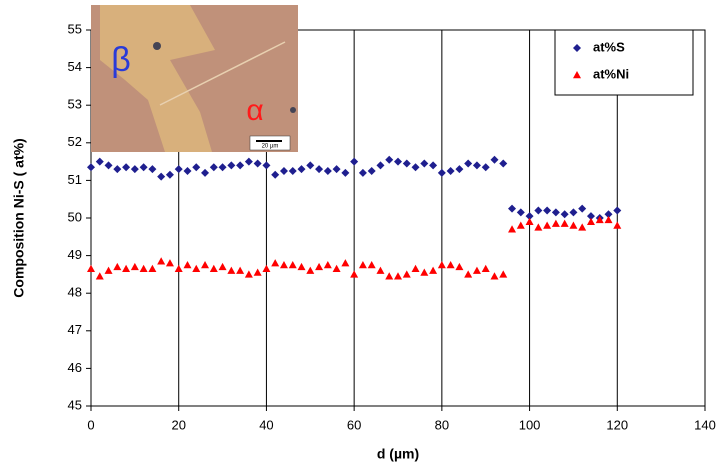  What do you see at coordinates (75, 28) in the screenshot?
I see `y-tick-label: 55` at bounding box center [75, 28].